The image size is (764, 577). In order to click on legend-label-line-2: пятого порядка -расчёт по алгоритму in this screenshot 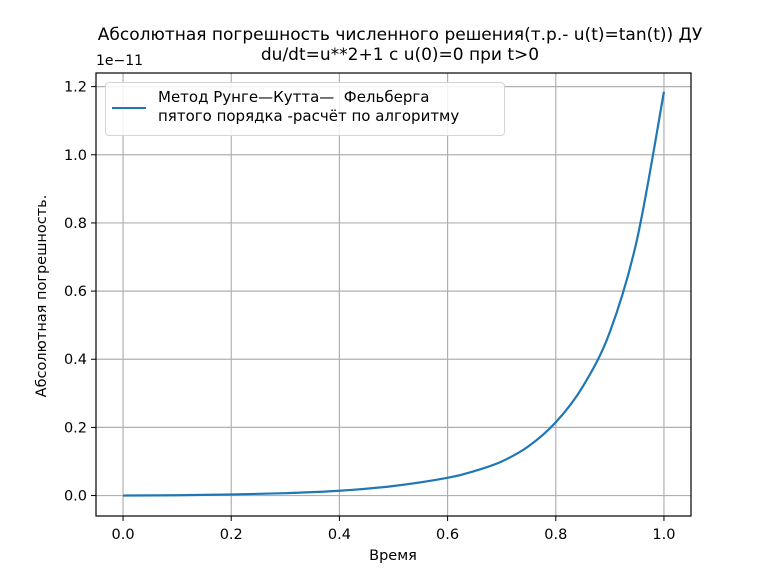, I will do `click(309, 116)`.